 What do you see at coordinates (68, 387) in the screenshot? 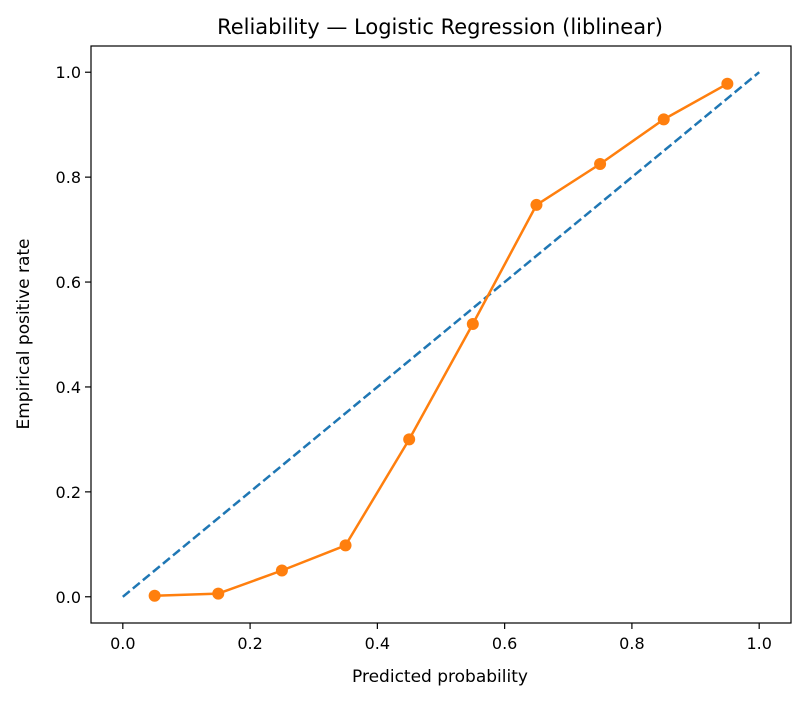
I see `y-tick-label: 0.4` at bounding box center [68, 387].